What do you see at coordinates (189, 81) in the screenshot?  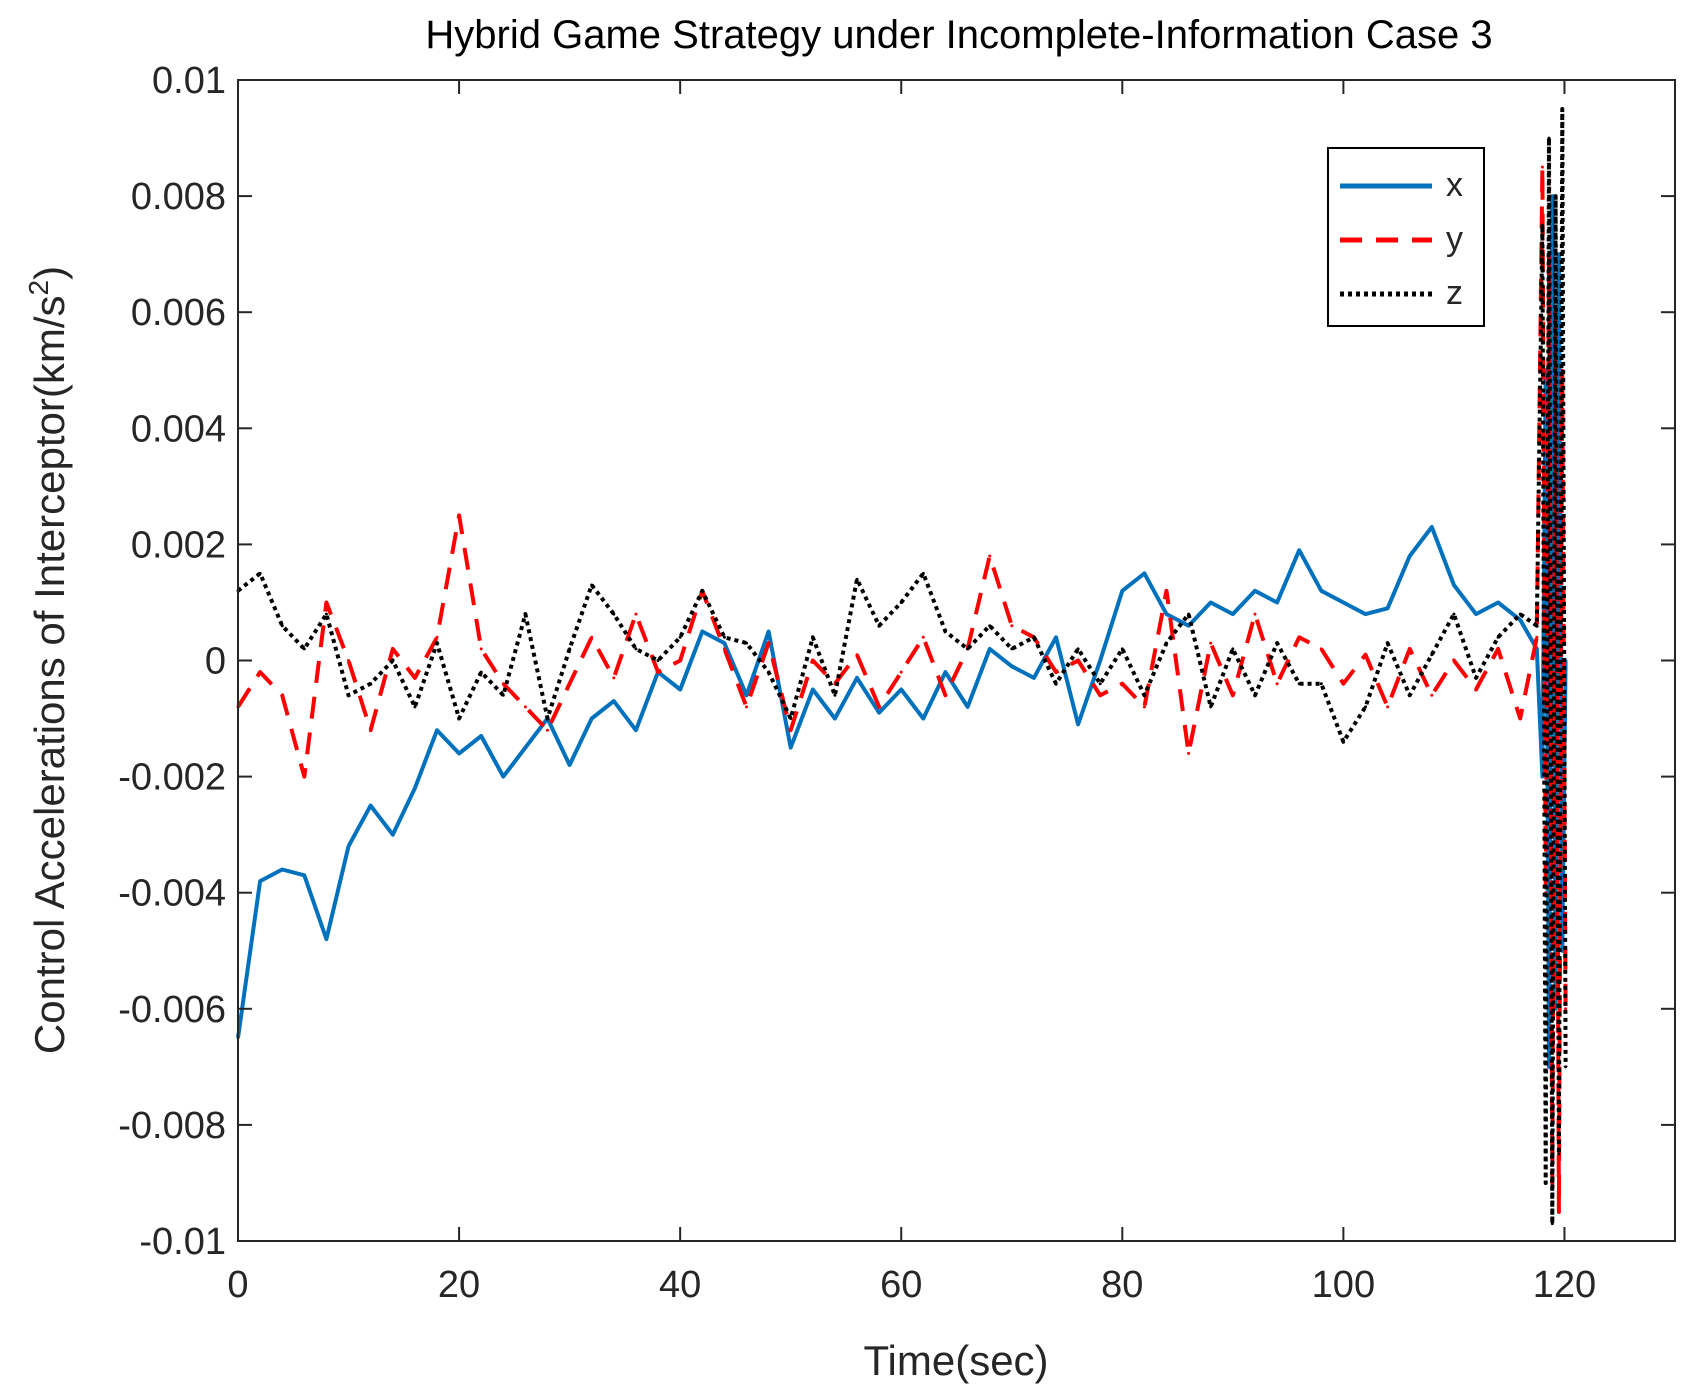 I see `y-tick-label: 0.01` at bounding box center [189, 81].